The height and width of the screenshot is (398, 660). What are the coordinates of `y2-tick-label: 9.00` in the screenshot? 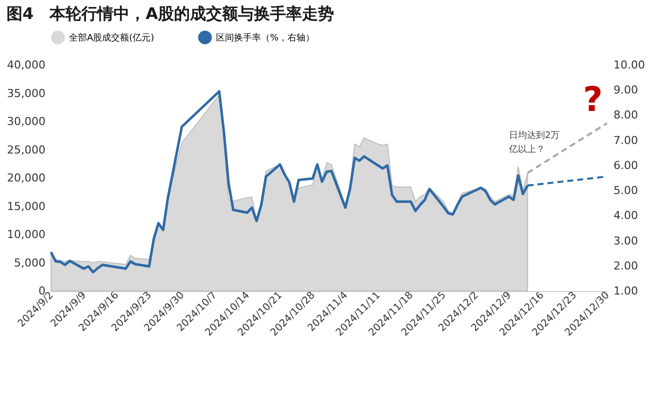 It's located at (626, 90).